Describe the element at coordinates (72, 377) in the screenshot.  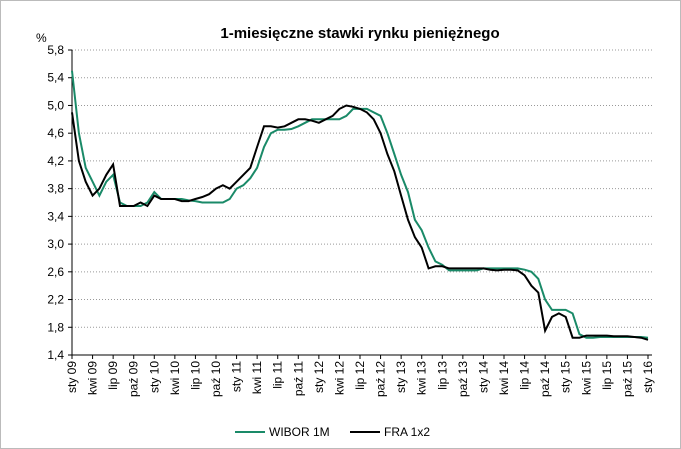
I see `x-tick-label: sty 09` at that location.